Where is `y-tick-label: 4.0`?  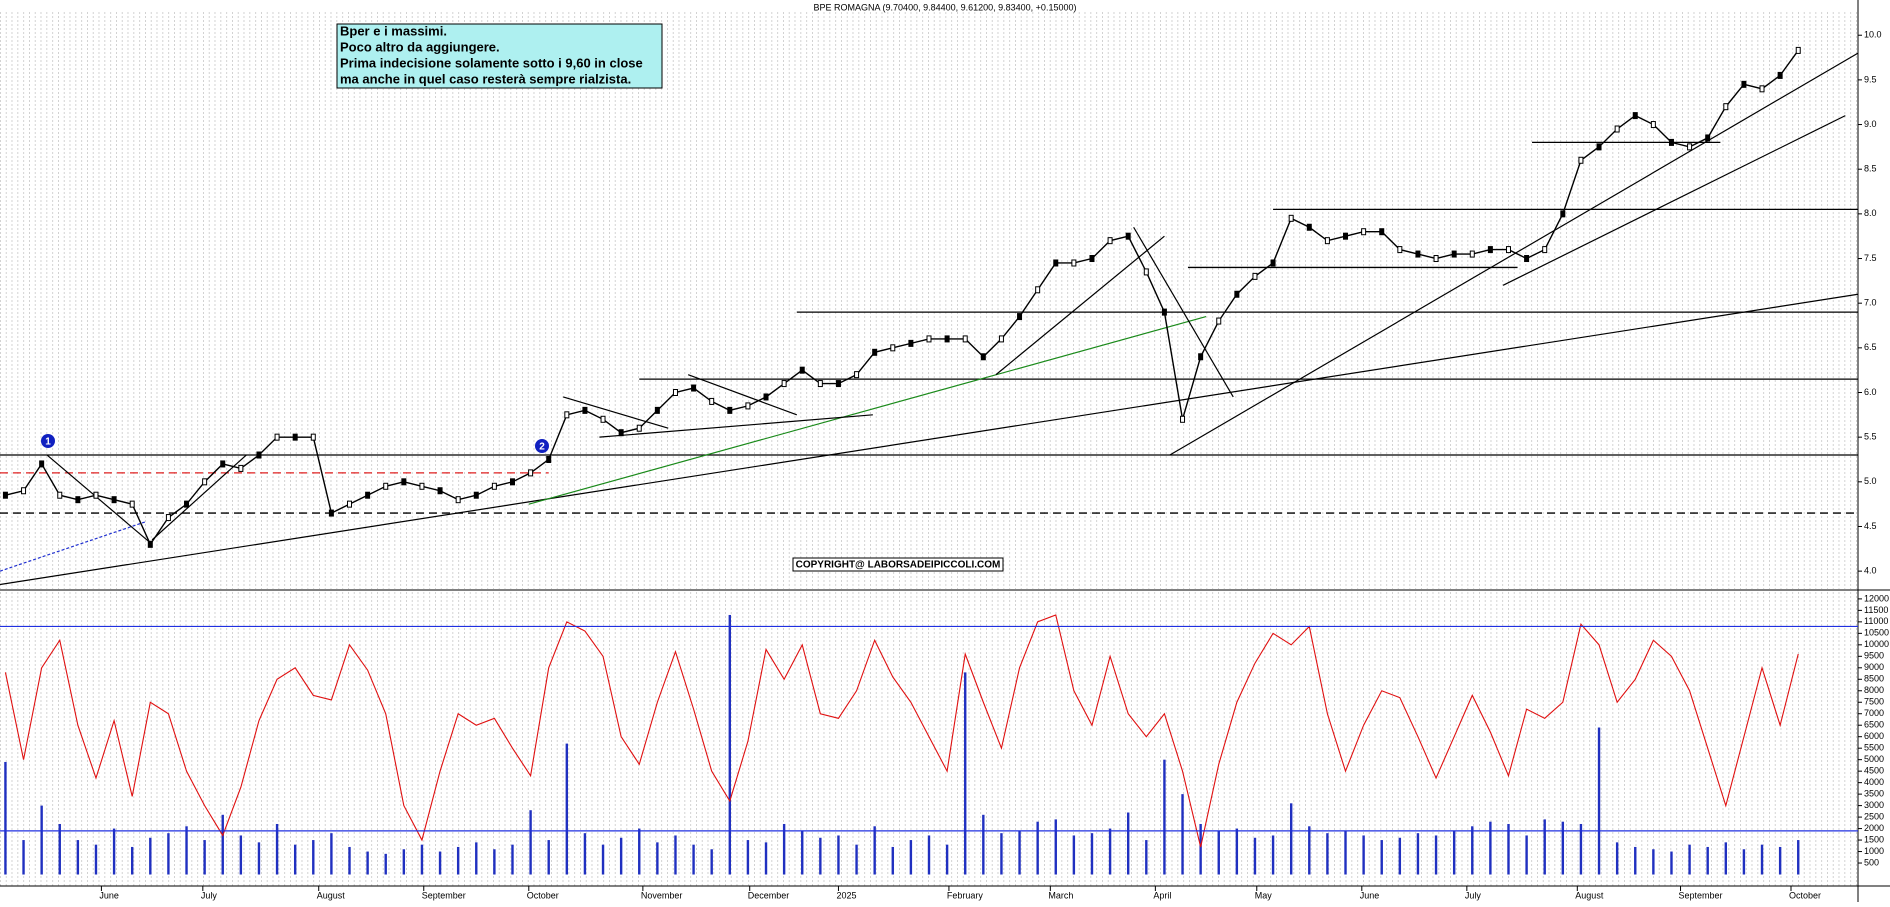 y-tick-label: 4.0 is located at coordinates (1870, 571).